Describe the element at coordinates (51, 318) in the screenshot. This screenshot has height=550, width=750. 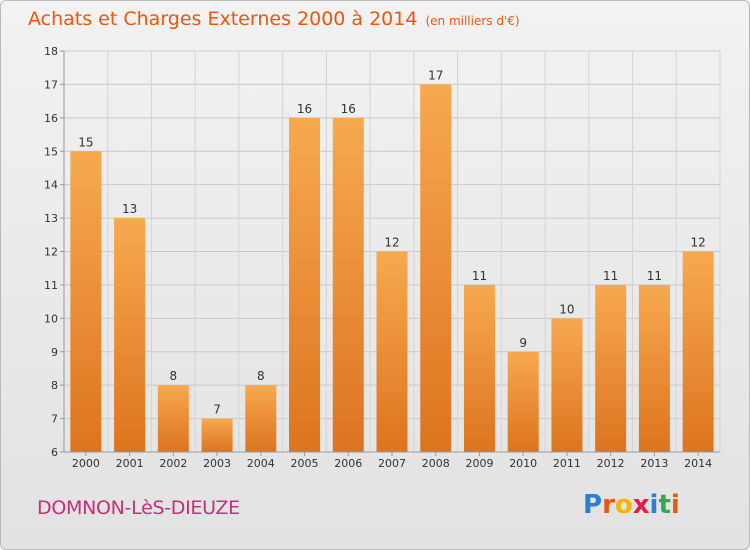
I see `y-tick-label: 10` at that location.